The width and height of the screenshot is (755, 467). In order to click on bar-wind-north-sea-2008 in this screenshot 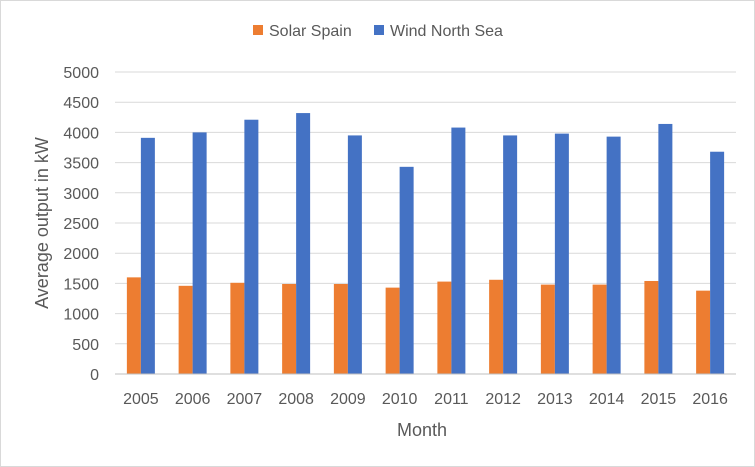, I will do `click(303, 244)`.